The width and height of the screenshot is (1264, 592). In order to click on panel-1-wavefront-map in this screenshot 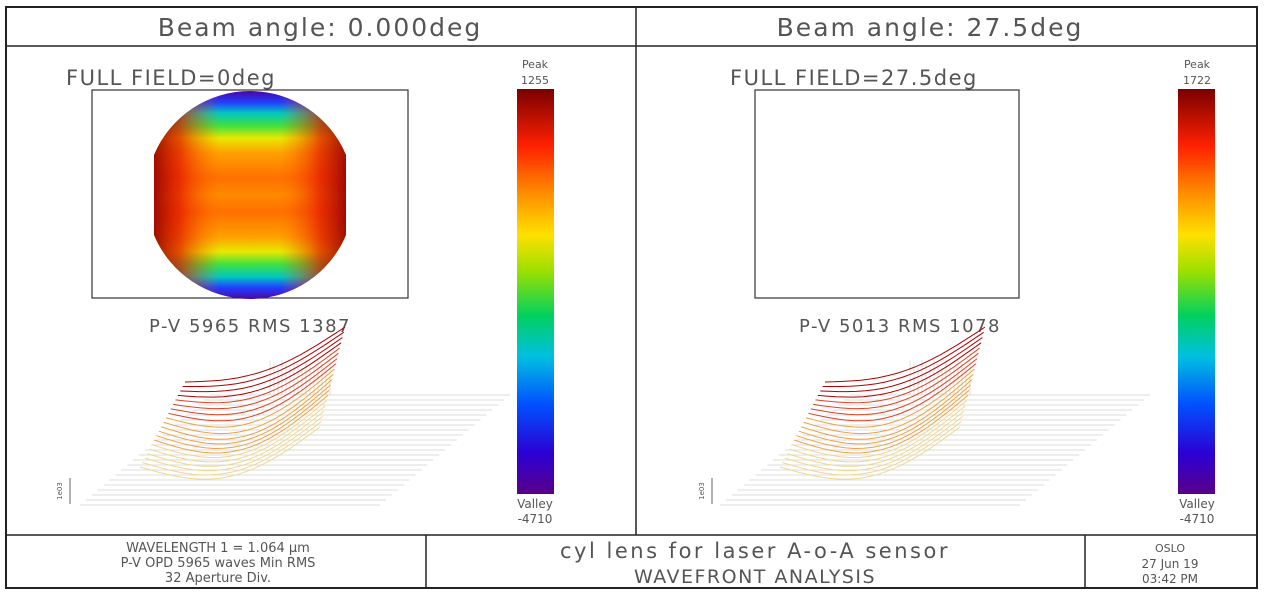, I will do `click(912, 195)`.